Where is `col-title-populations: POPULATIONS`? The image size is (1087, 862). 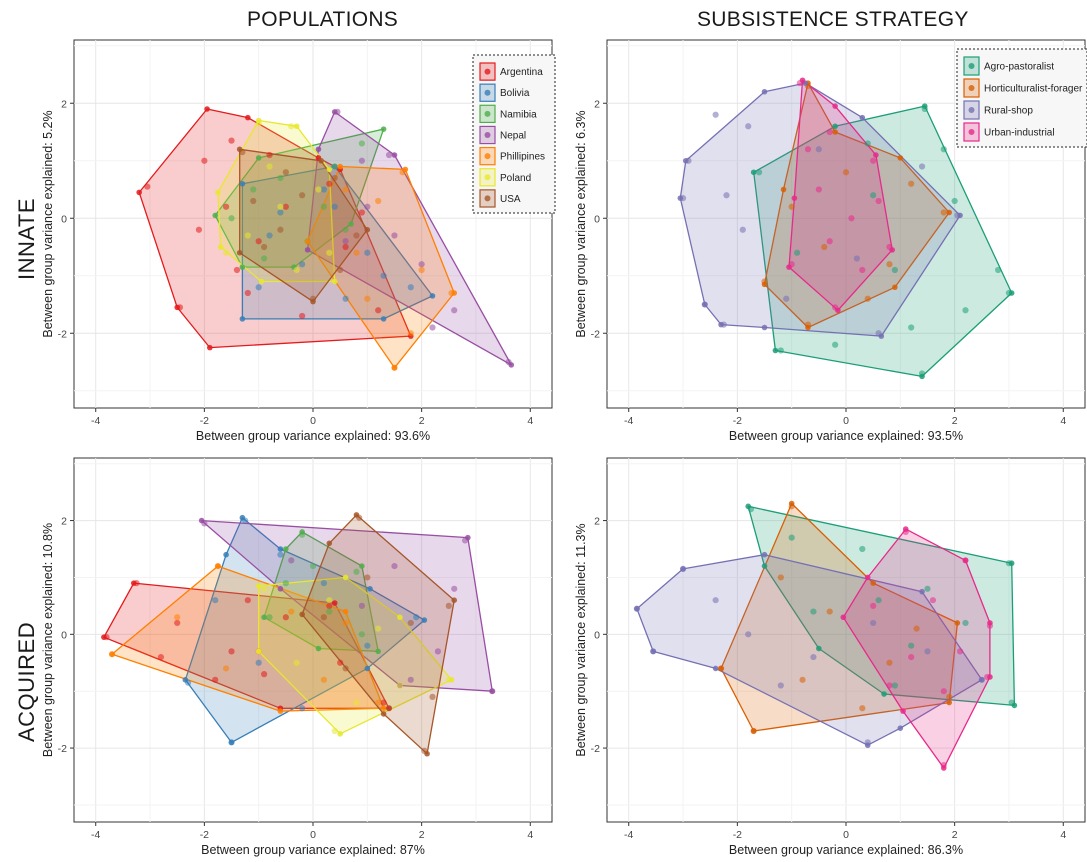 col-title-populations: POPULATIONS is located at coordinates (323, 19).